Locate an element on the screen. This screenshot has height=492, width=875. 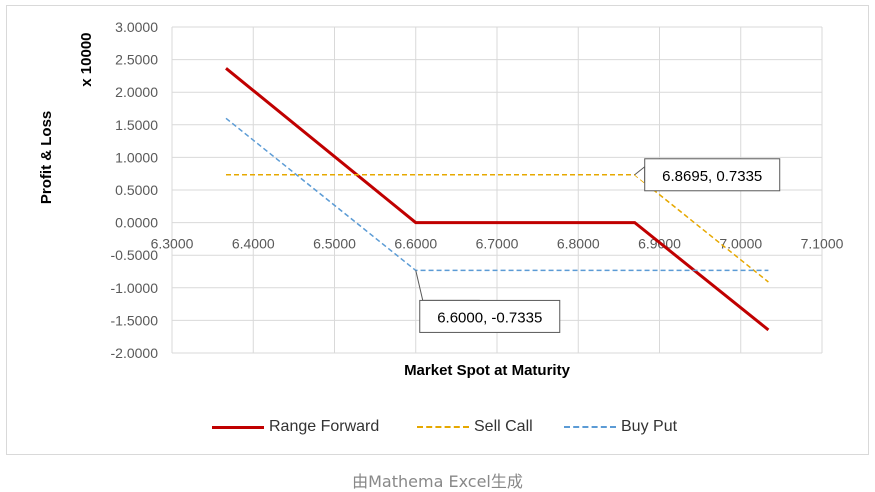
x-tick-label: 6.5000 is located at coordinates (334, 244).